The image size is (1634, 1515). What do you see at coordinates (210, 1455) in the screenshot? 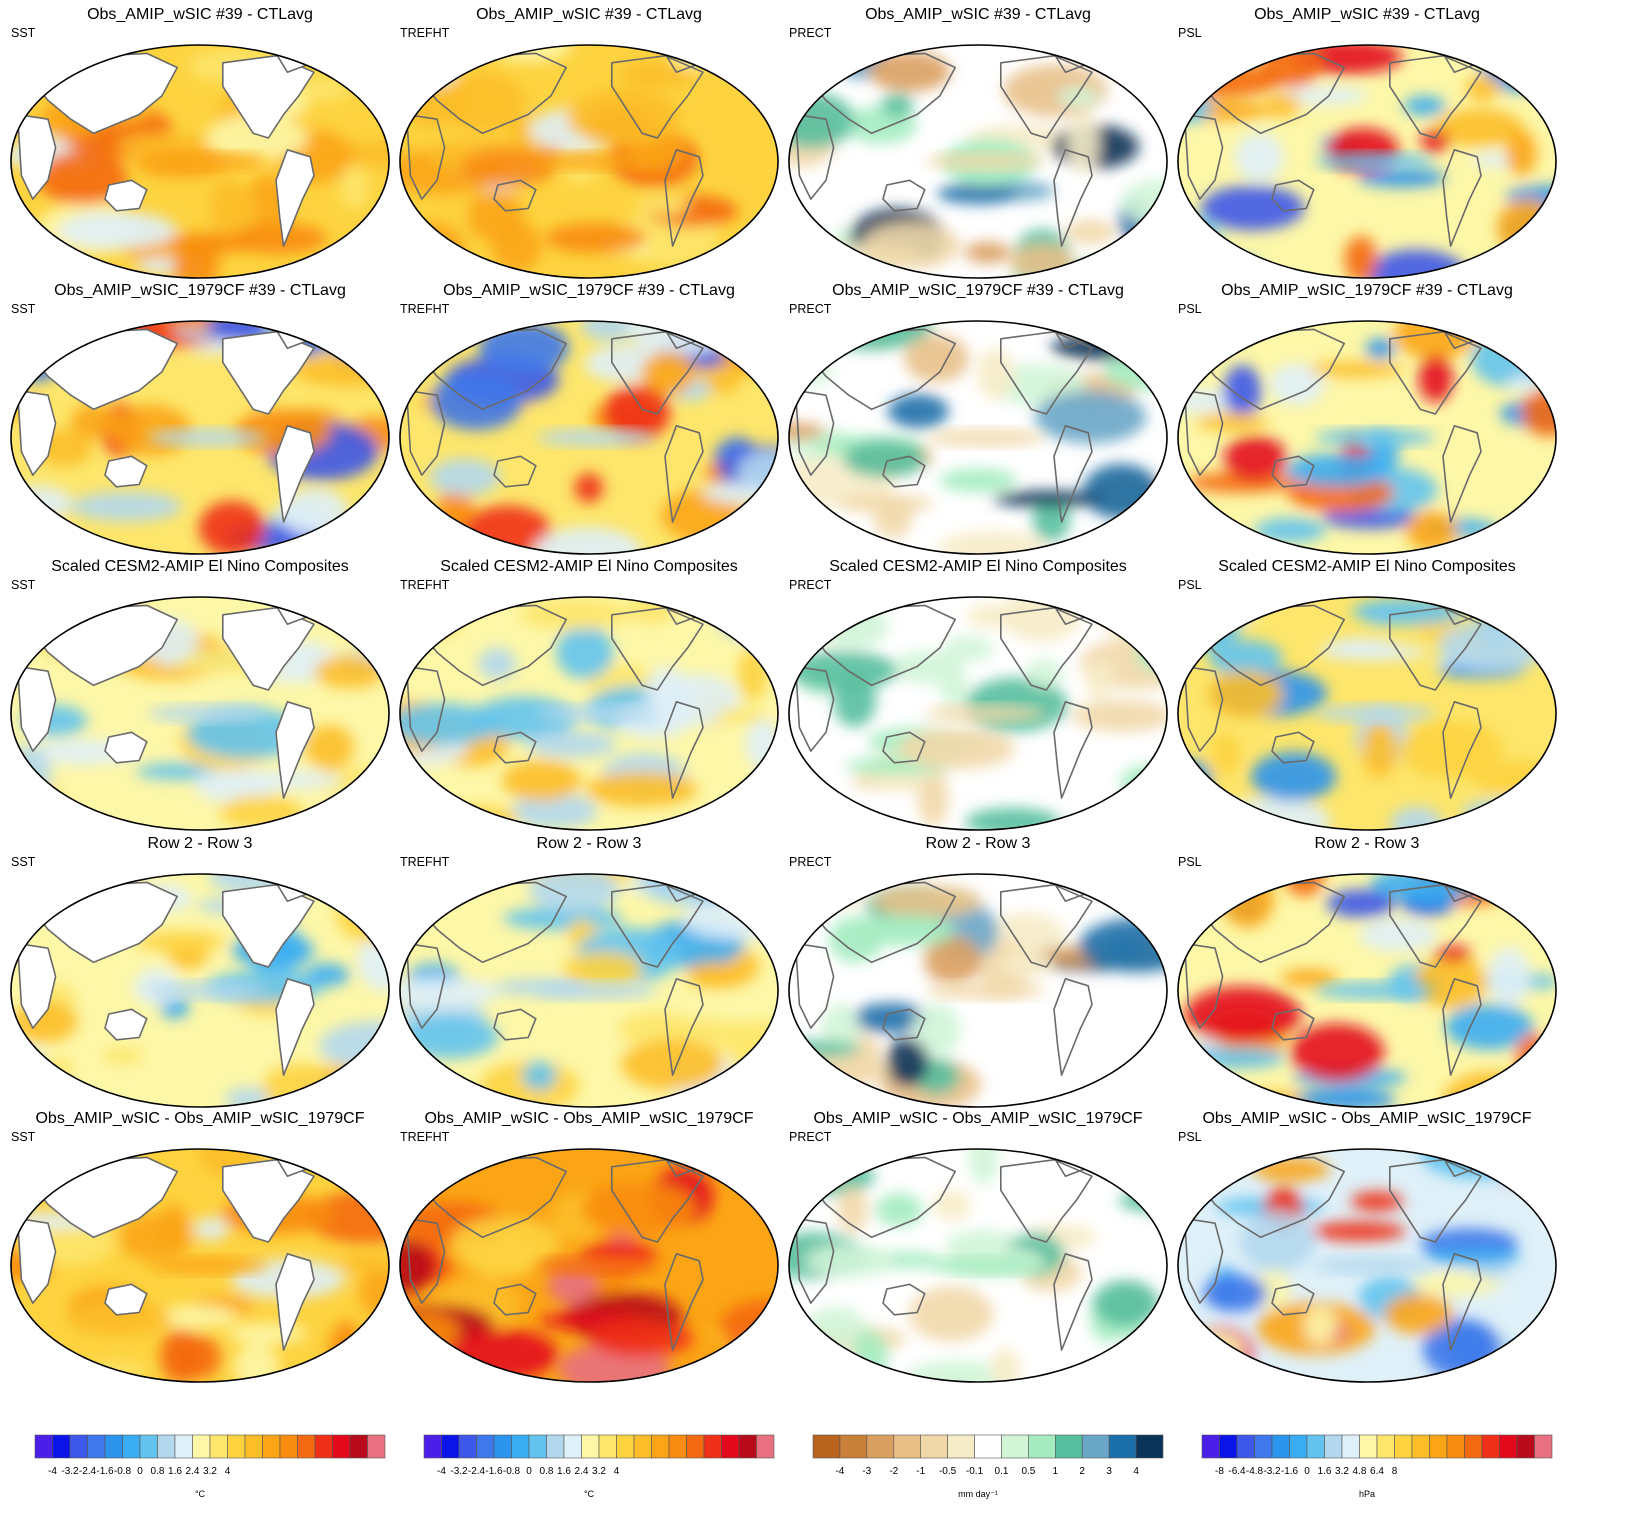
I see `colorbar-swatches: -4 -3.2 -2.4 -1.6 -0.8 0 0.8 1.6 2.4 3.2 4` at bounding box center [210, 1455].